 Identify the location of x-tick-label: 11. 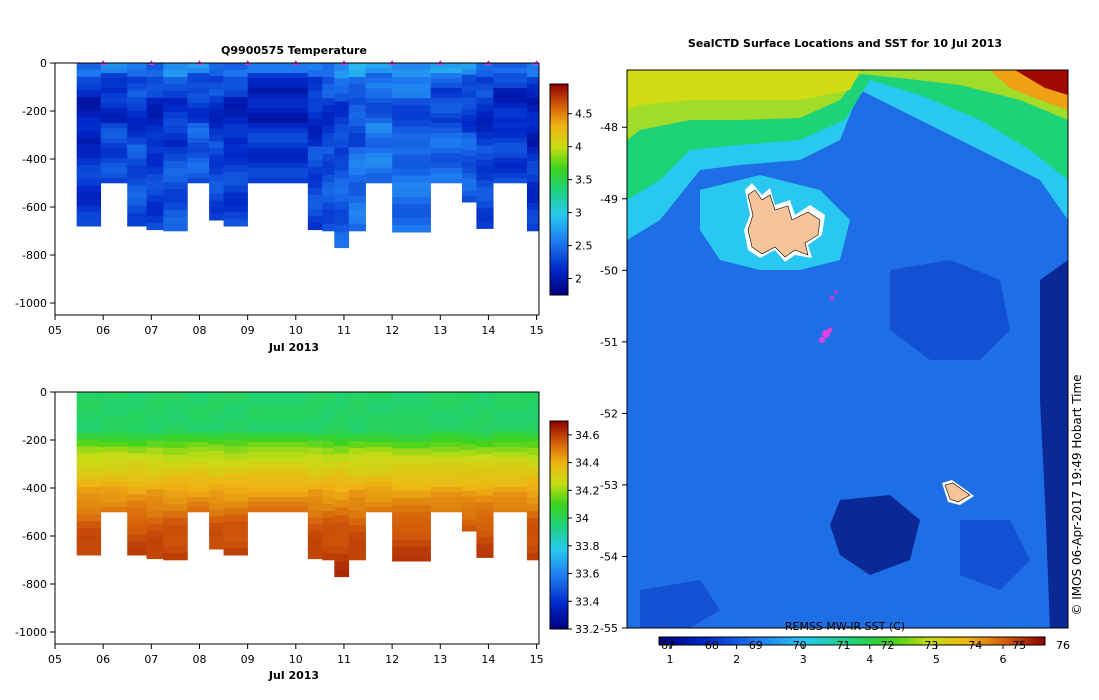
(344, 659).